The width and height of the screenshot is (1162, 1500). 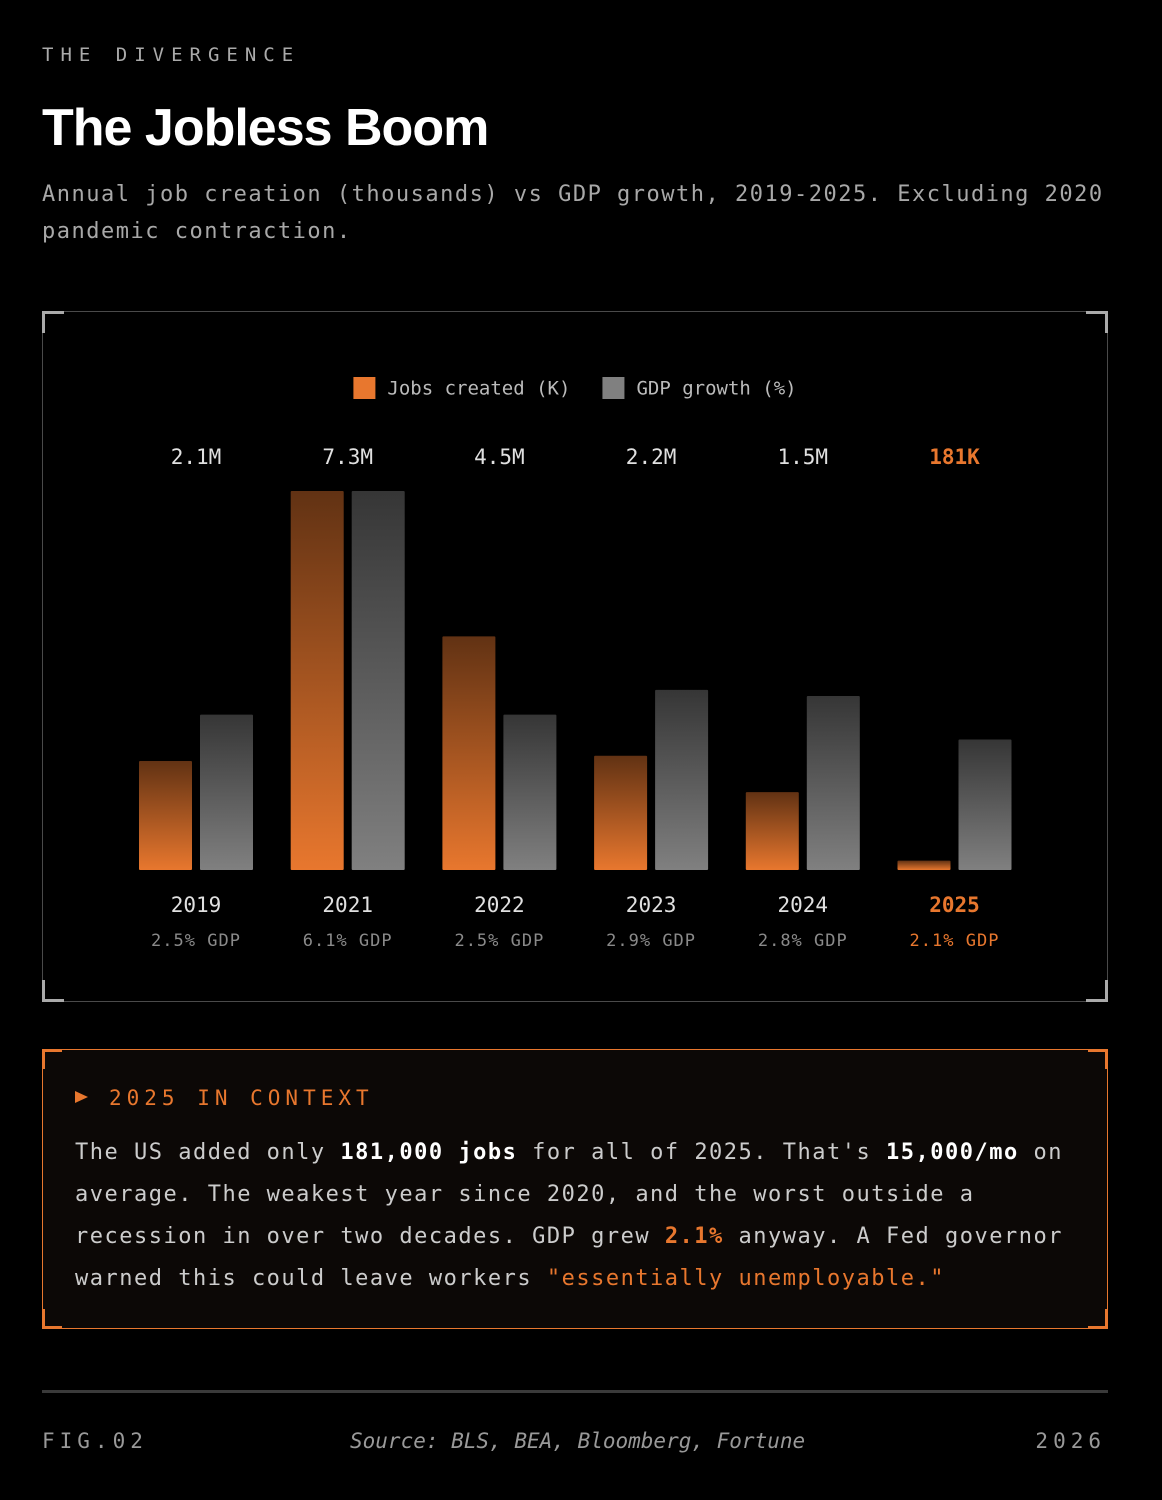 I want to click on x-tick-label: 2025, so click(x=954, y=905).